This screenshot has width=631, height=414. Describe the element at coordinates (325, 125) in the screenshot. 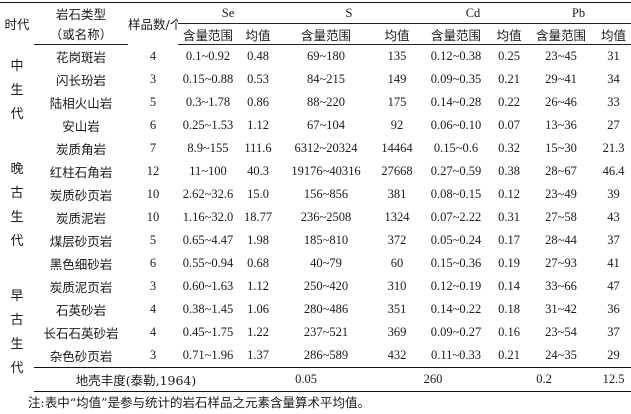

I see `s-range-cell: 67~104` at that location.